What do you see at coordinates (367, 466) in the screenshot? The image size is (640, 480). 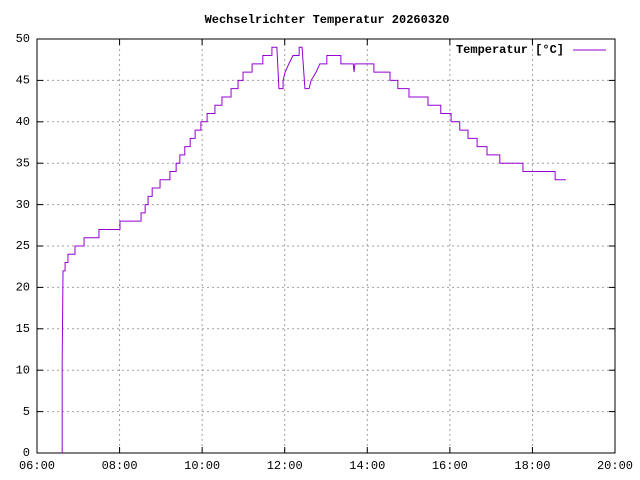 I see `x-tick-label: 14:00` at bounding box center [367, 466].